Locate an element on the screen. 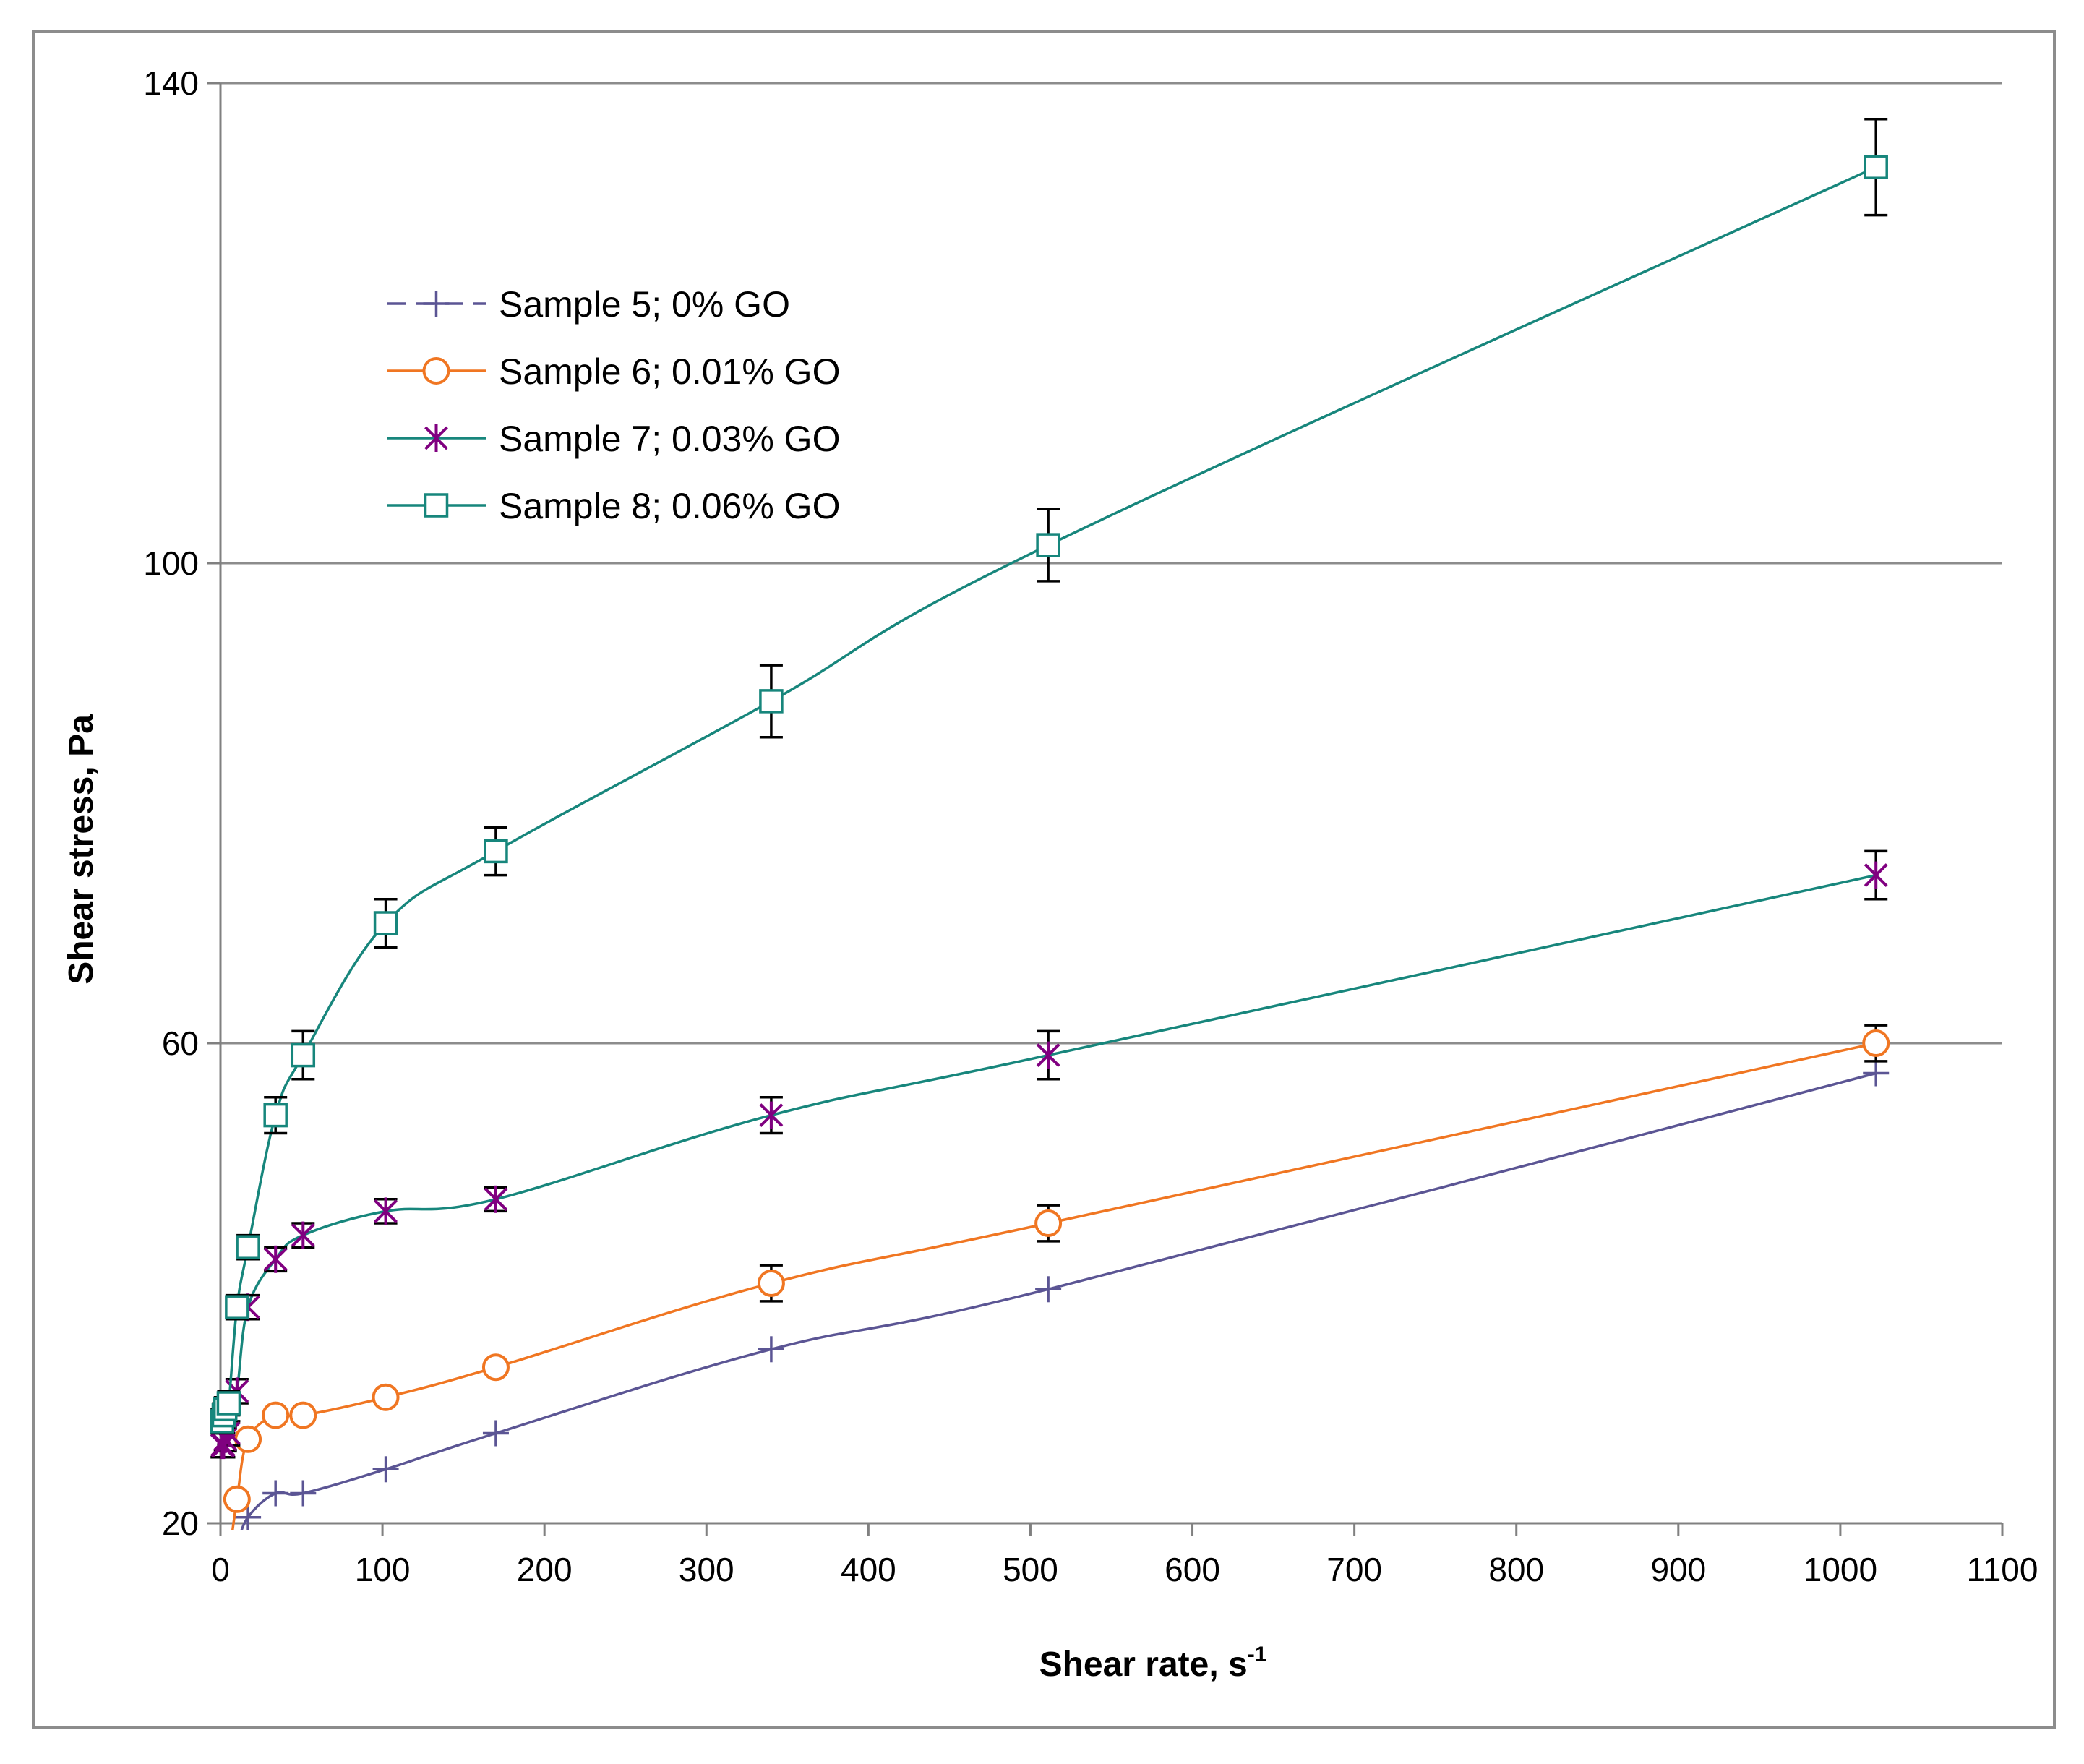  y-tick-label: 140 is located at coordinates (171, 83).